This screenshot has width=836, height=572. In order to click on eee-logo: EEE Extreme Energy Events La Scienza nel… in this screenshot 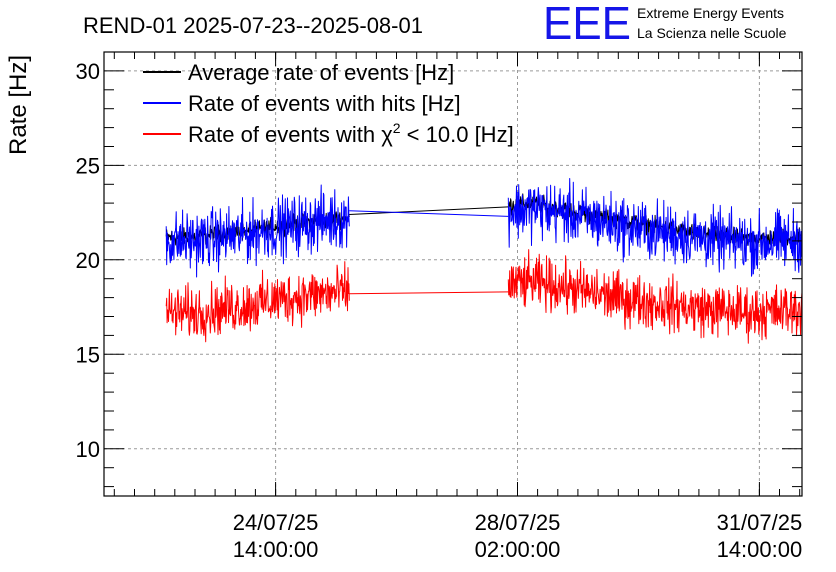, I will do `click(665, 24)`.